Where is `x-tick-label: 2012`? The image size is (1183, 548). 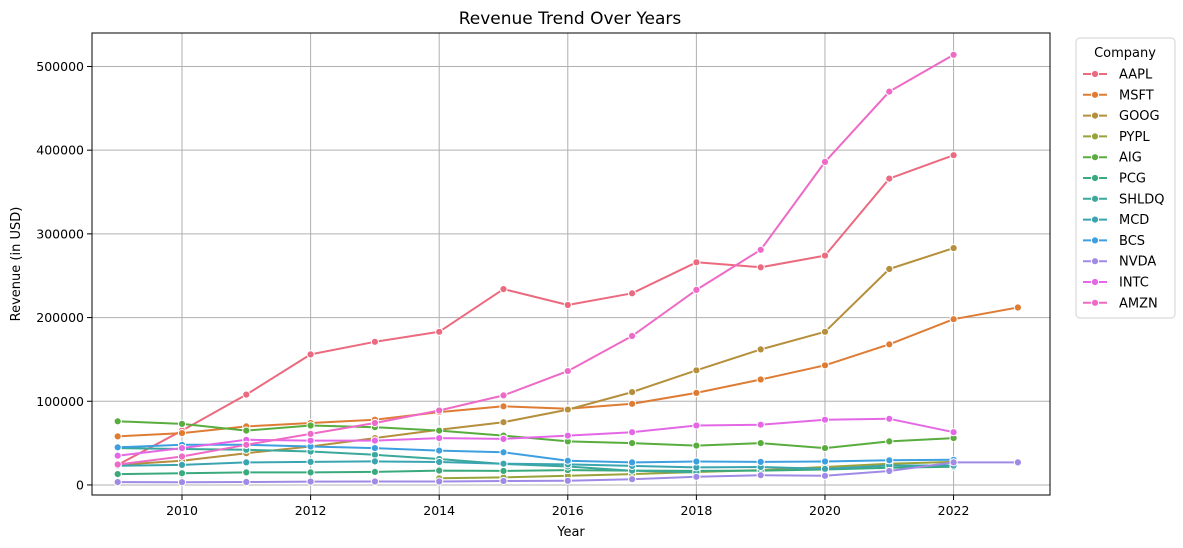
x-tick-label: 2012 is located at coordinates (311, 510).